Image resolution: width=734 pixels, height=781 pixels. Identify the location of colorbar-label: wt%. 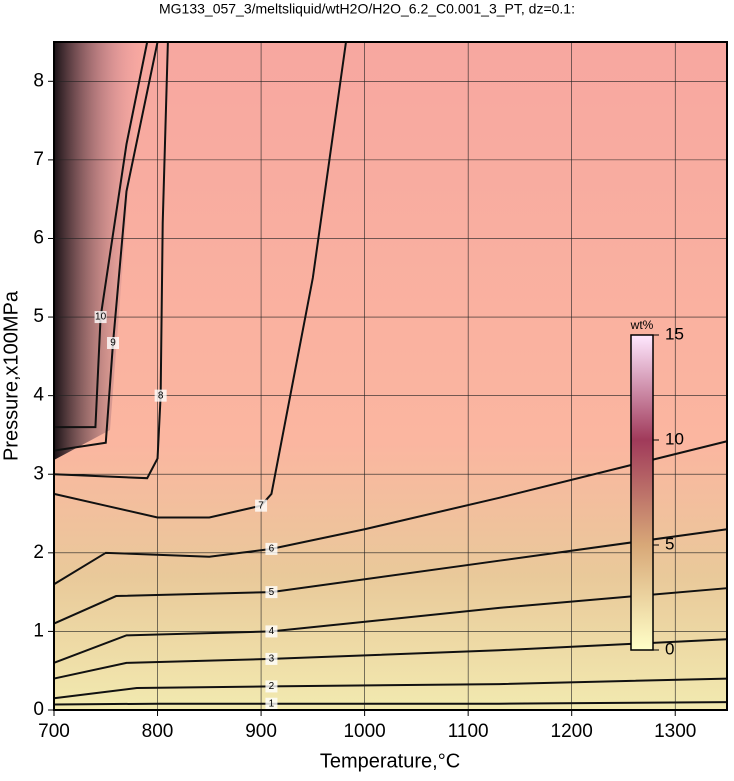
(642, 325).